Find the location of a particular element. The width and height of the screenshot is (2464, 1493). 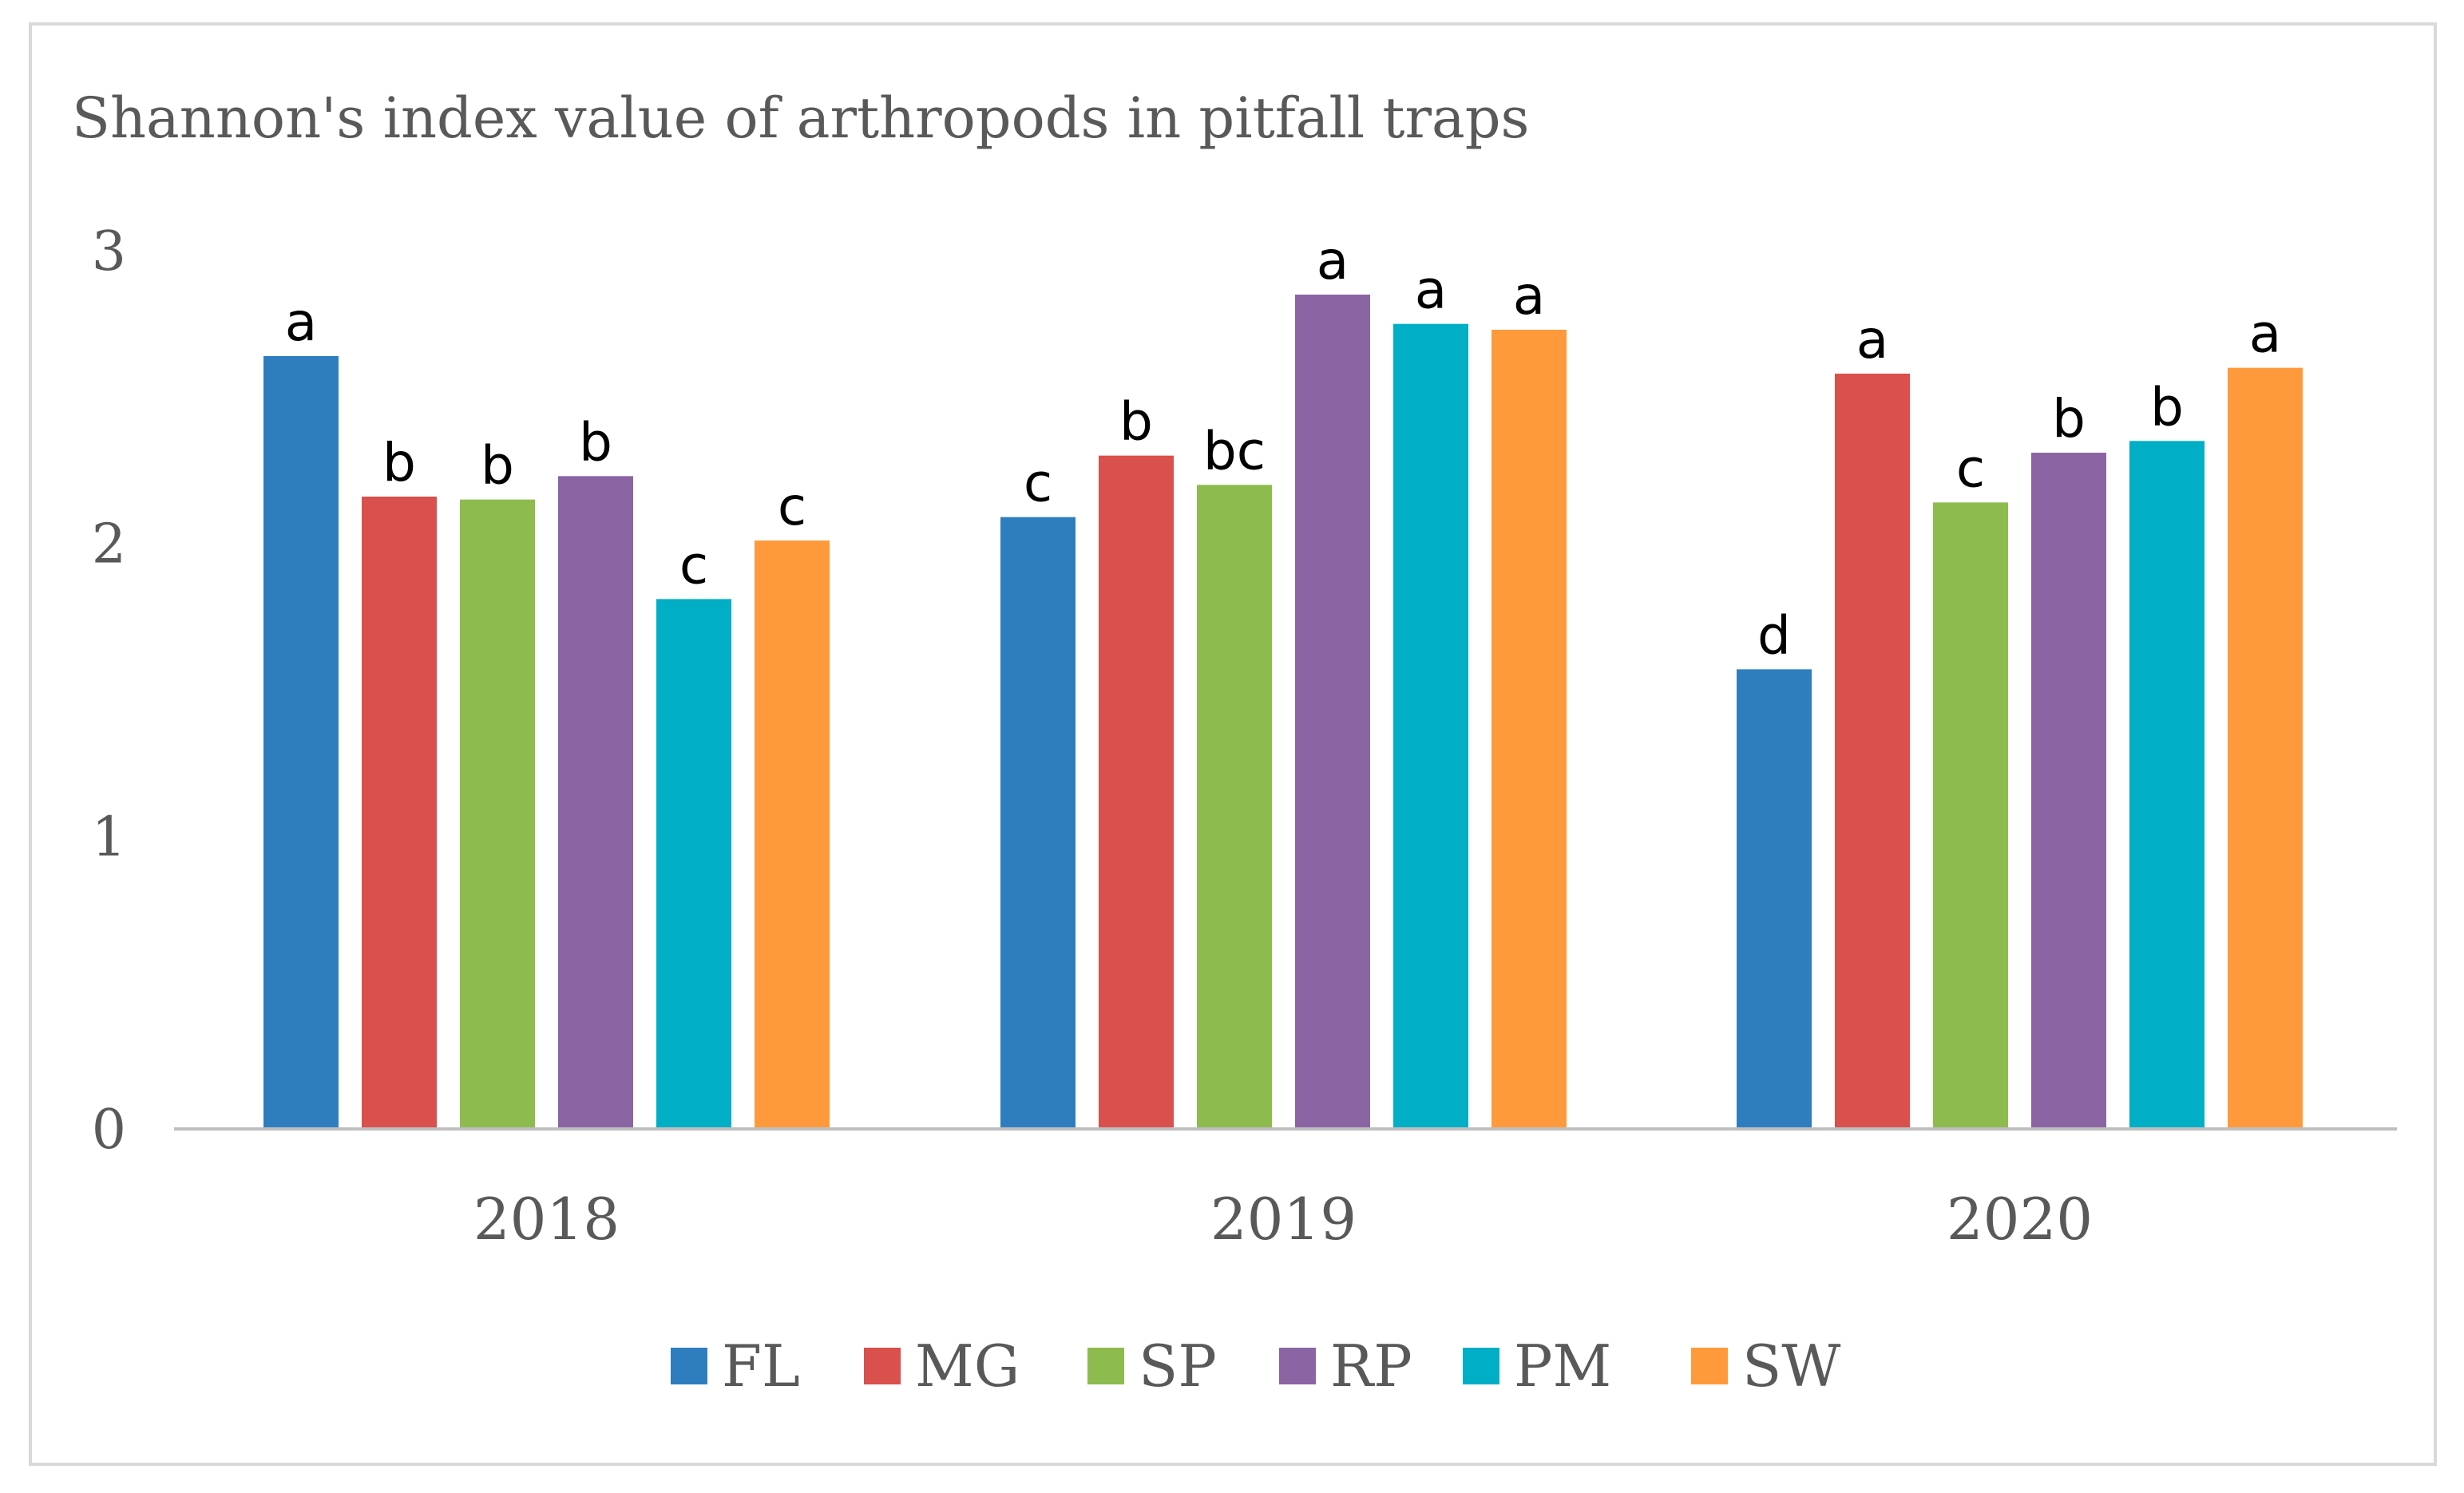

bar-sw-2019 is located at coordinates (1529, 729).